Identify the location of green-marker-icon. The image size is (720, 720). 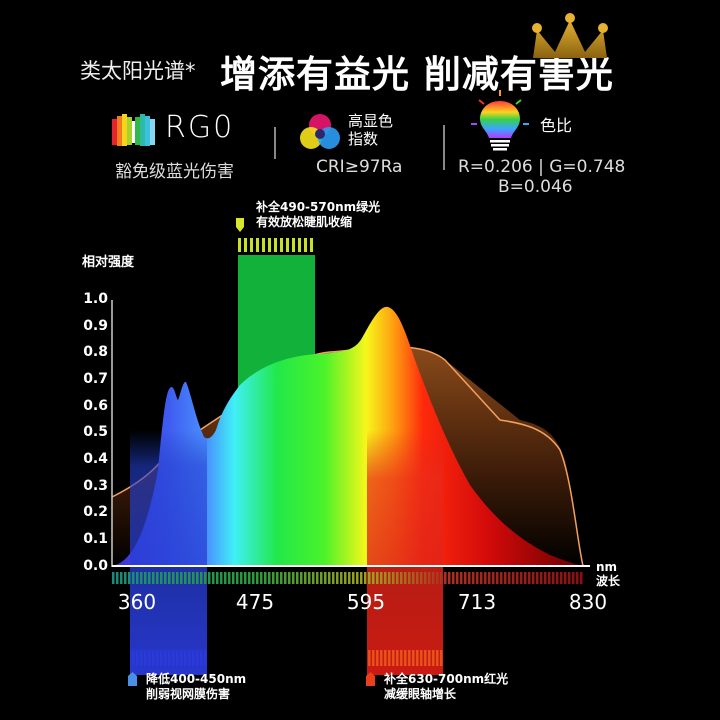
(240, 225).